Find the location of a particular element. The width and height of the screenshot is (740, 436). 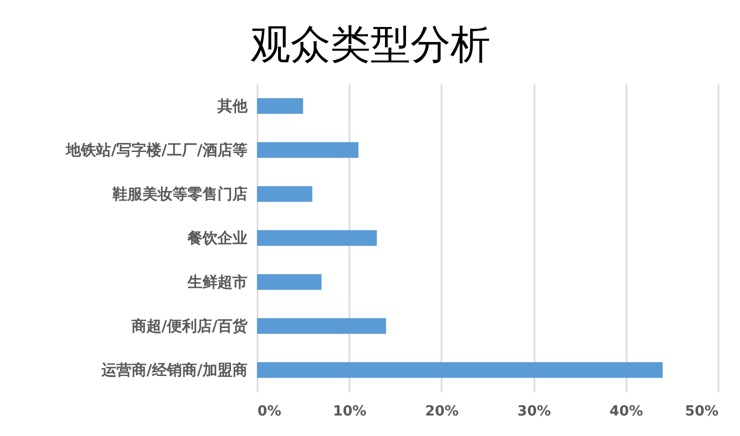

x-tick-label: 20% is located at coordinates (442, 412).